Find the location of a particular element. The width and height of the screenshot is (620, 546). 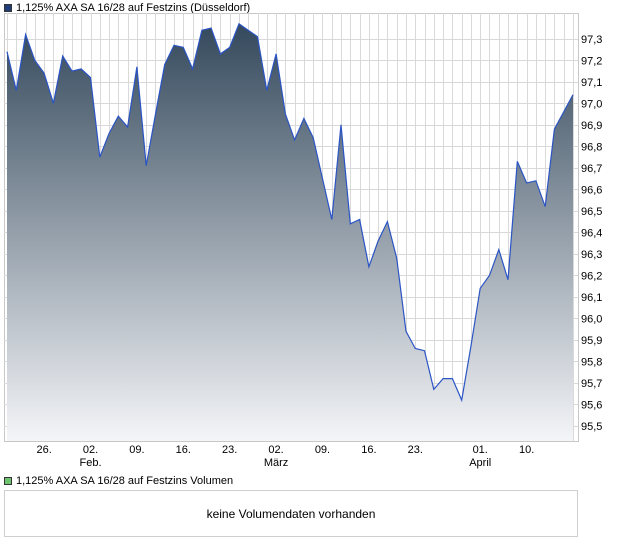

y-tick-label: 96,0 is located at coordinates (591, 319).